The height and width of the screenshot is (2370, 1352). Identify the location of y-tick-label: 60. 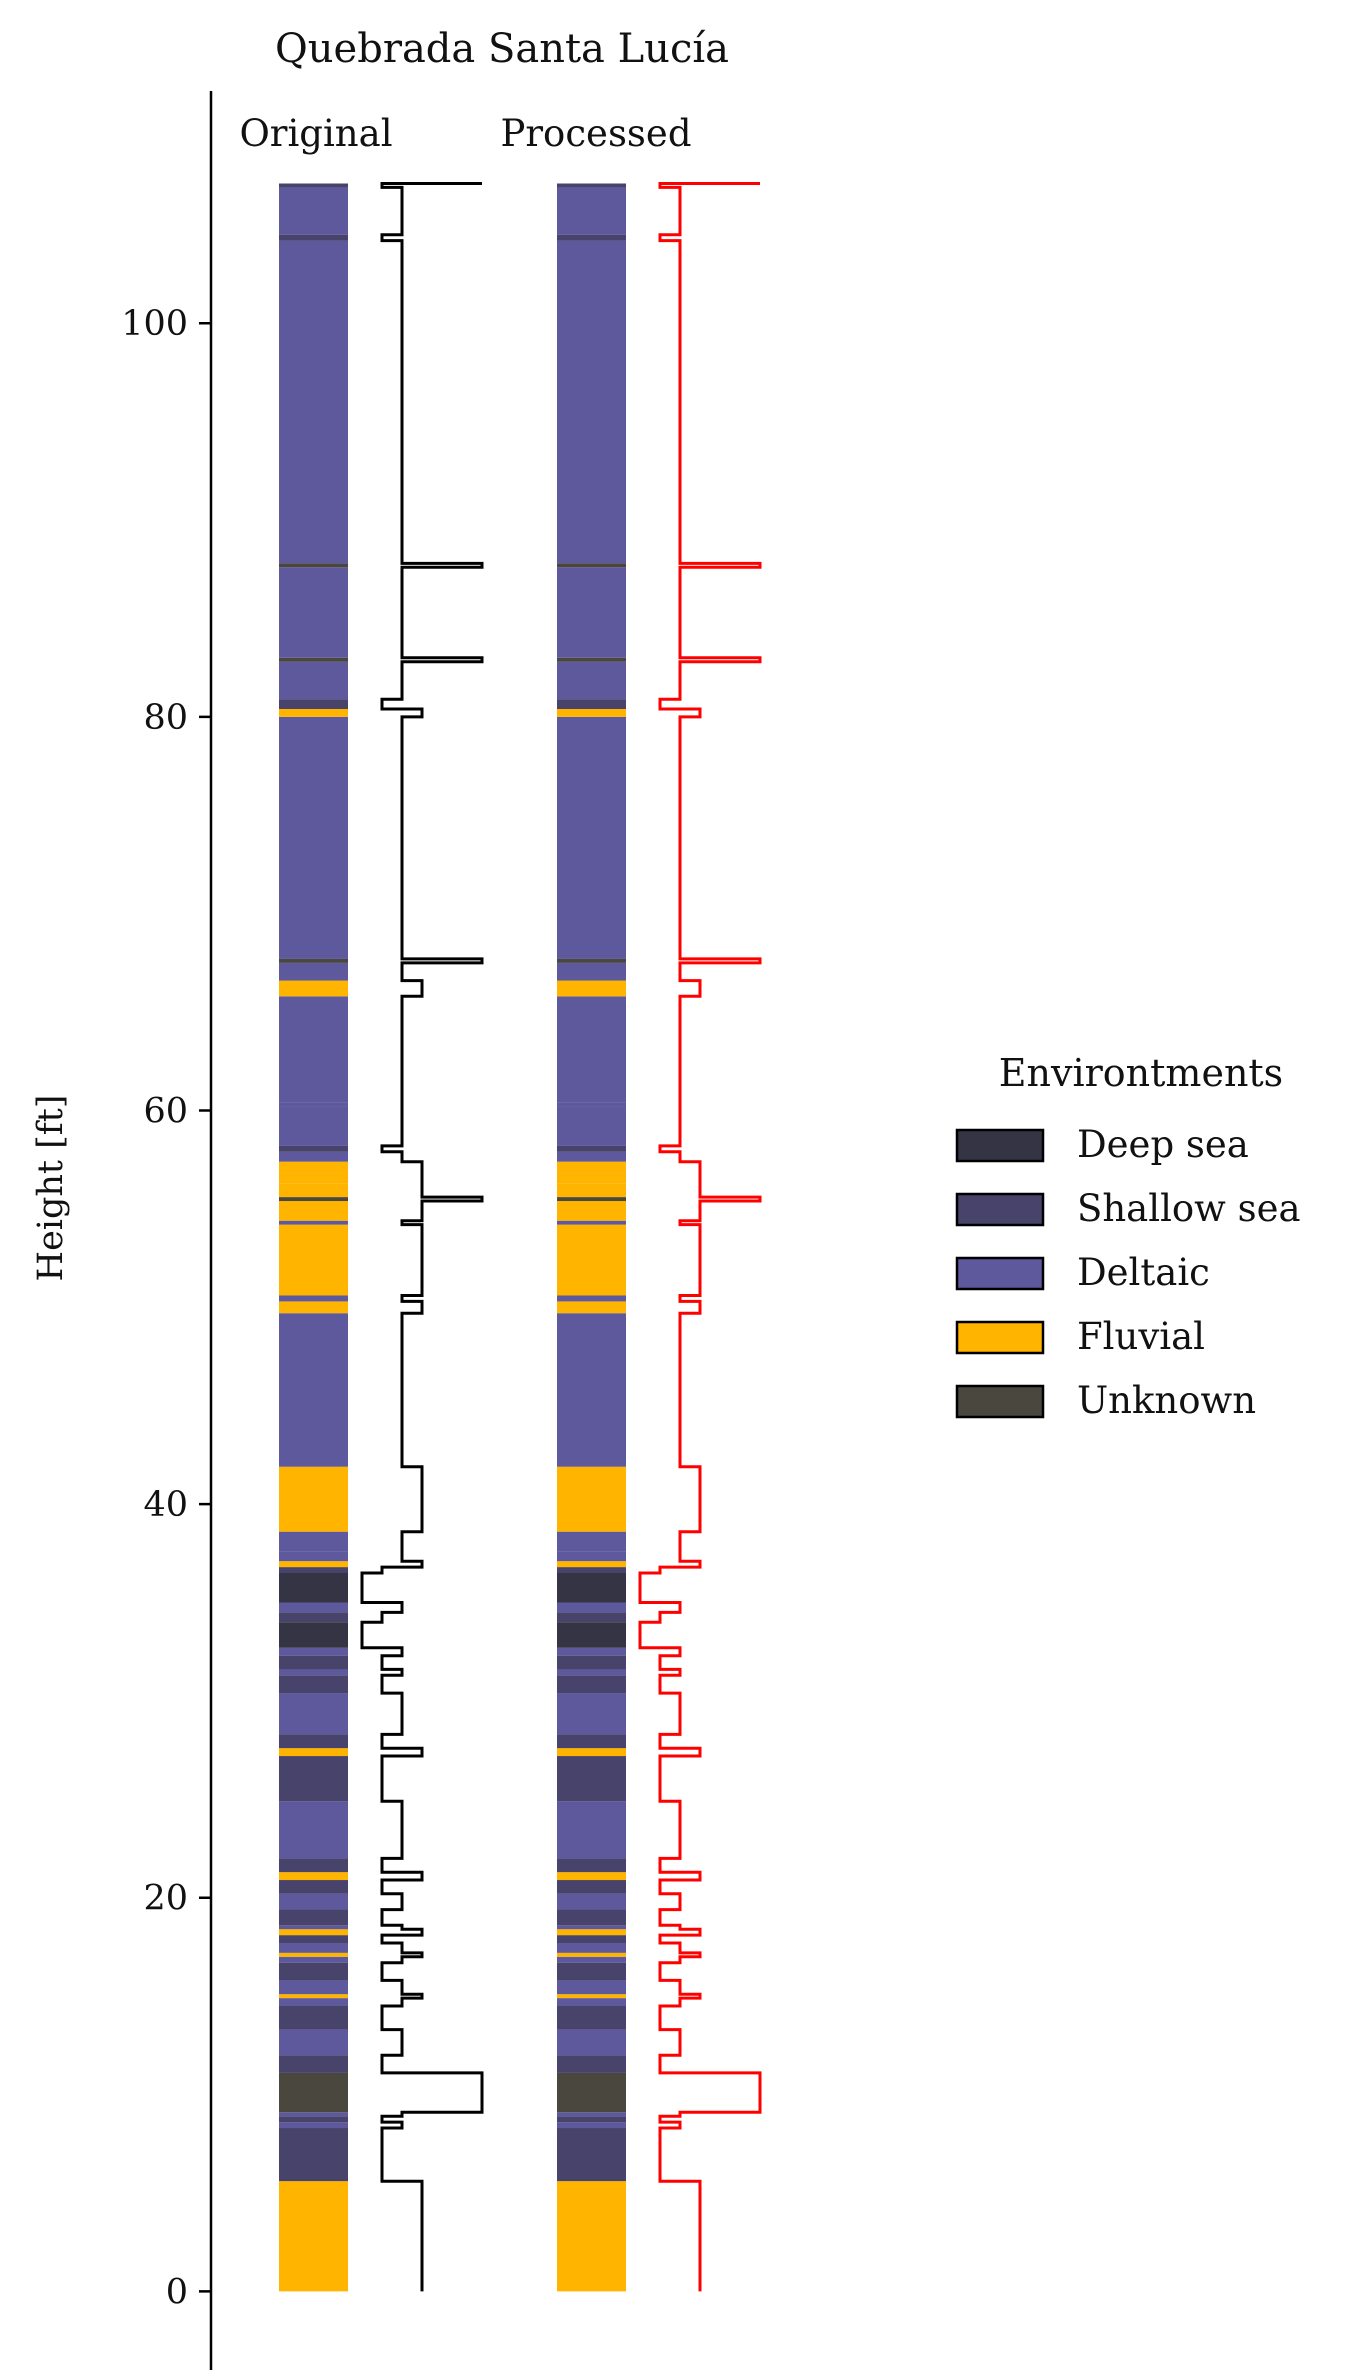
(165, 1111).